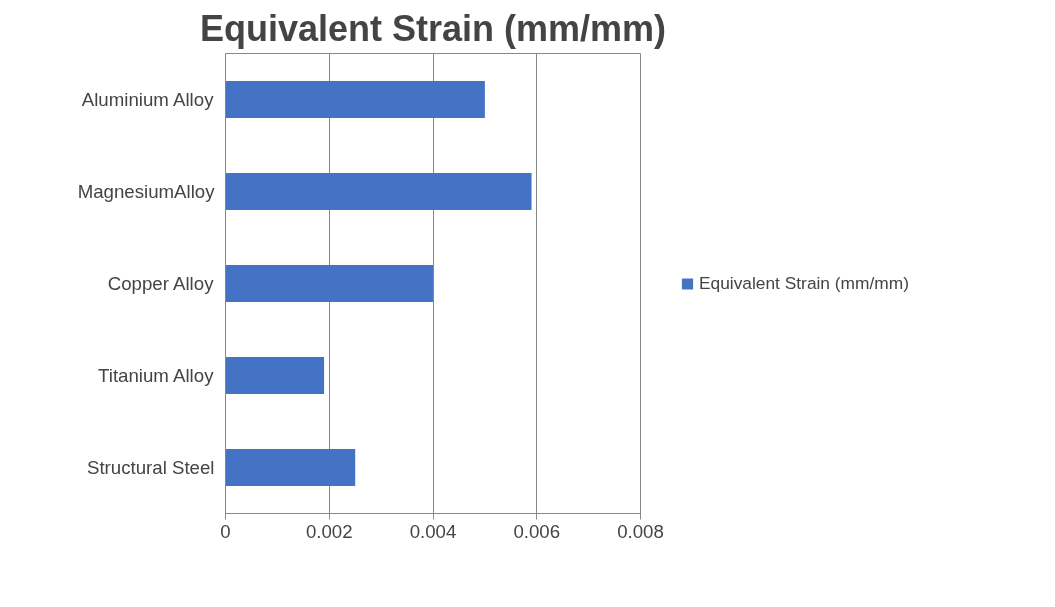 This screenshot has width=1055, height=607. I want to click on x-tick-label: 0.006, so click(537, 531).